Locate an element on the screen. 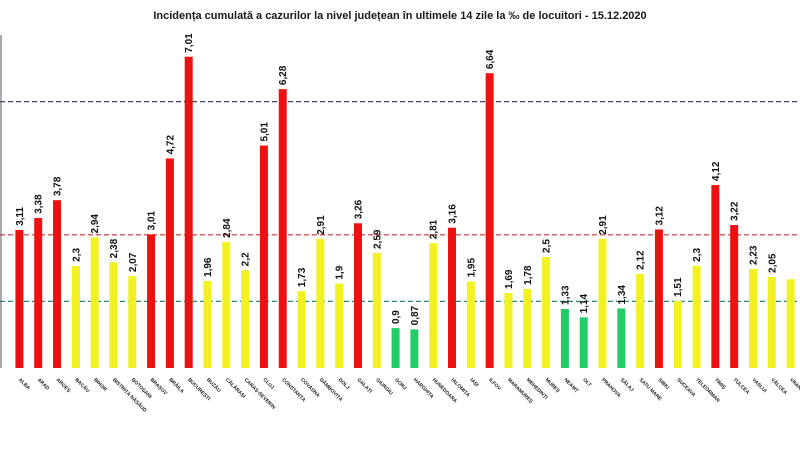 Image resolution: width=800 pixels, height=450 pixels. value-label-4: 2,94 is located at coordinates (95, 224).